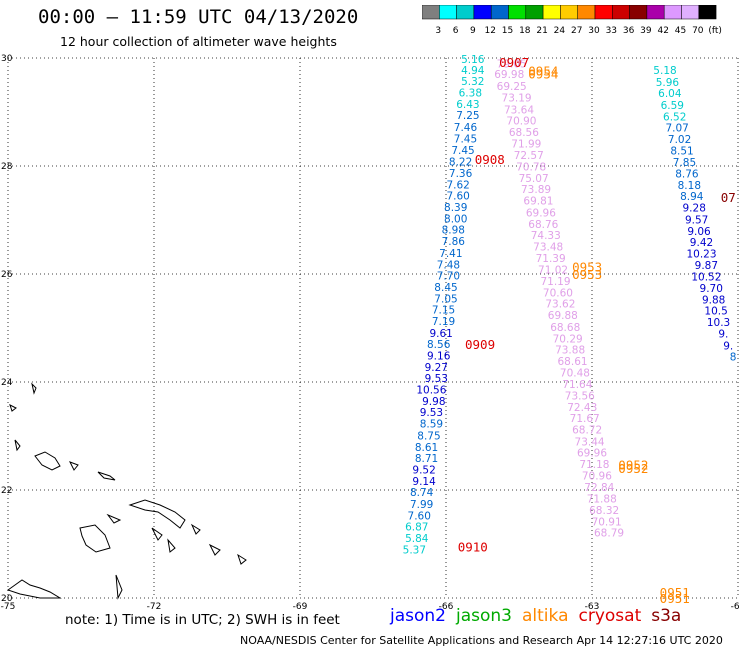  I want to click on wave-height-value: 5.84, so click(417, 539).